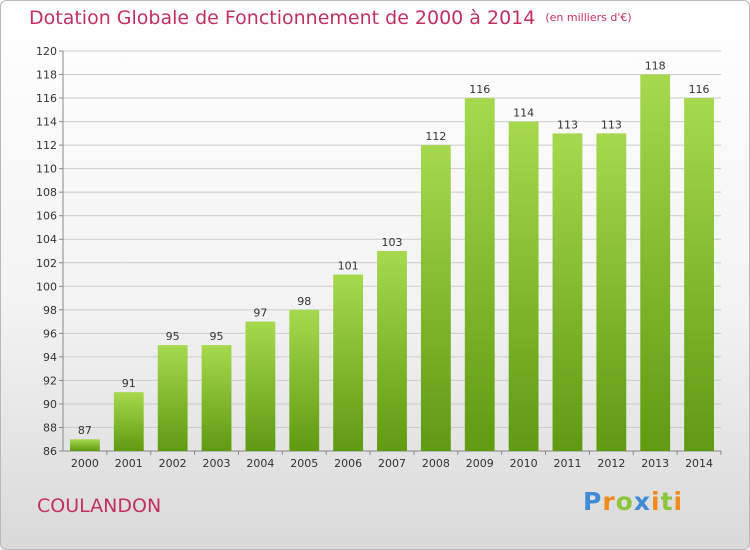 This screenshot has height=550, width=750. I want to click on x-tick-label: 2006, so click(348, 463).